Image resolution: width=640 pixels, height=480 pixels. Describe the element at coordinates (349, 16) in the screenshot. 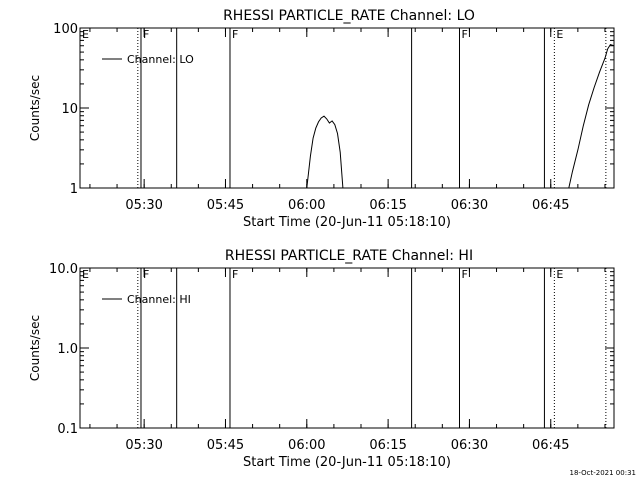

I see `chart-title: RHESSI PARTICLE_RATE Channel: LO` at that location.